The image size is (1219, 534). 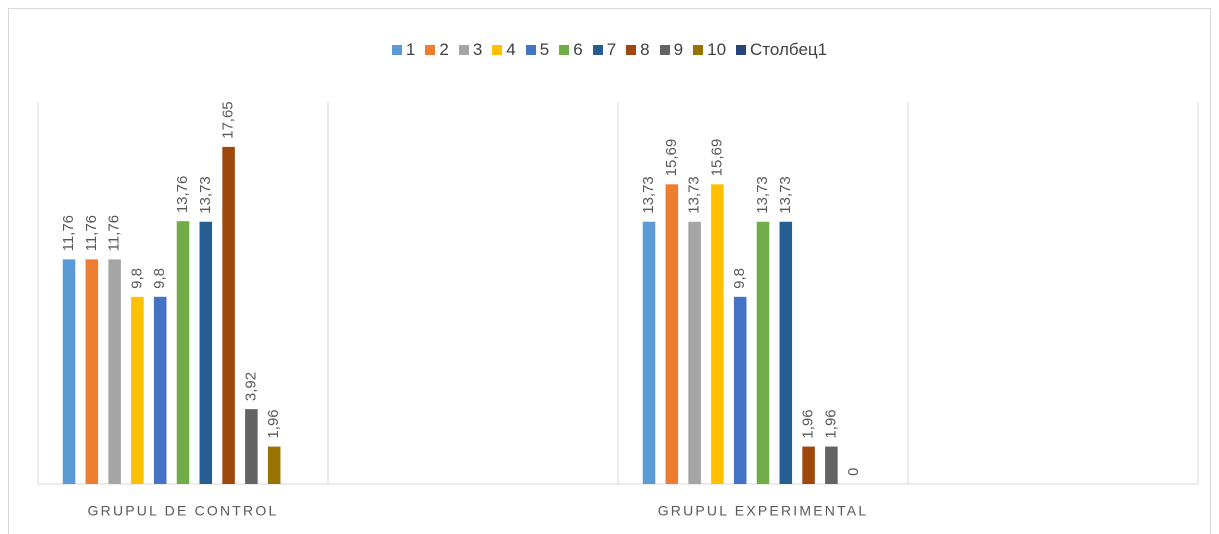 I want to click on legend: 1 2 3 4 5 6 7 8 9 10 Столбец1, so click(x=609, y=50).